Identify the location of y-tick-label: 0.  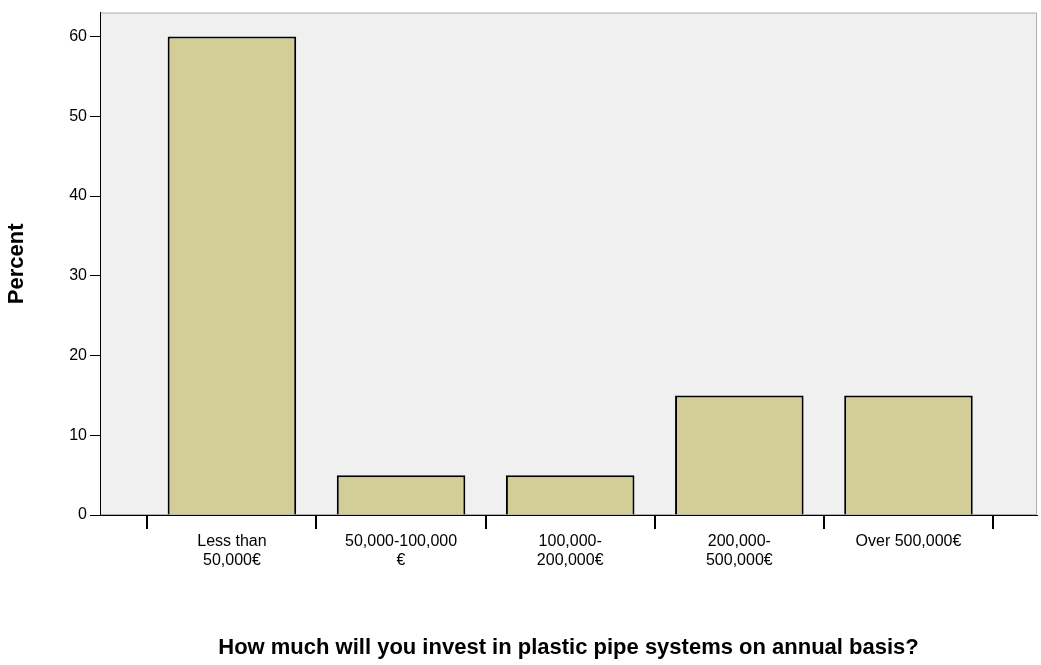
(83, 514).